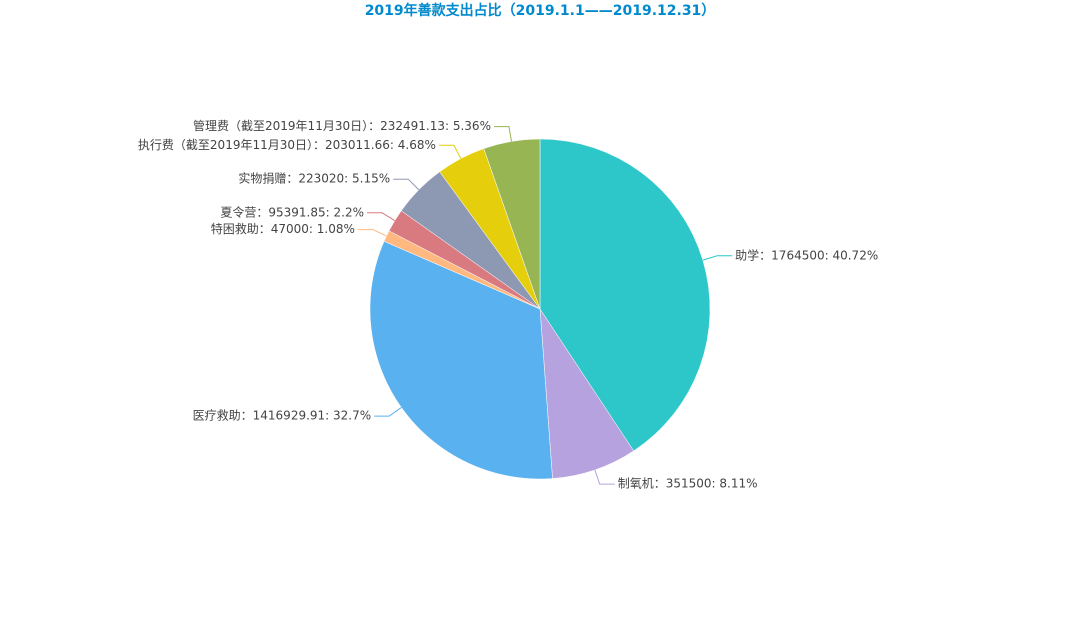  What do you see at coordinates (688, 484) in the screenshot?
I see `slice-label: 制氧机：351500: 8.11%` at bounding box center [688, 484].